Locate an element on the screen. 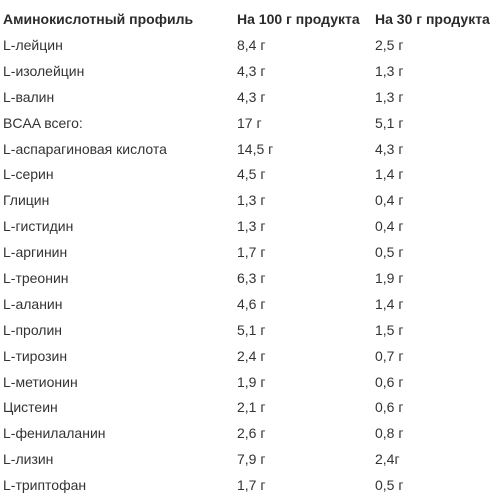 This screenshot has width=500, height=500. amount-per-100g: 14,5 г is located at coordinates (255, 148).